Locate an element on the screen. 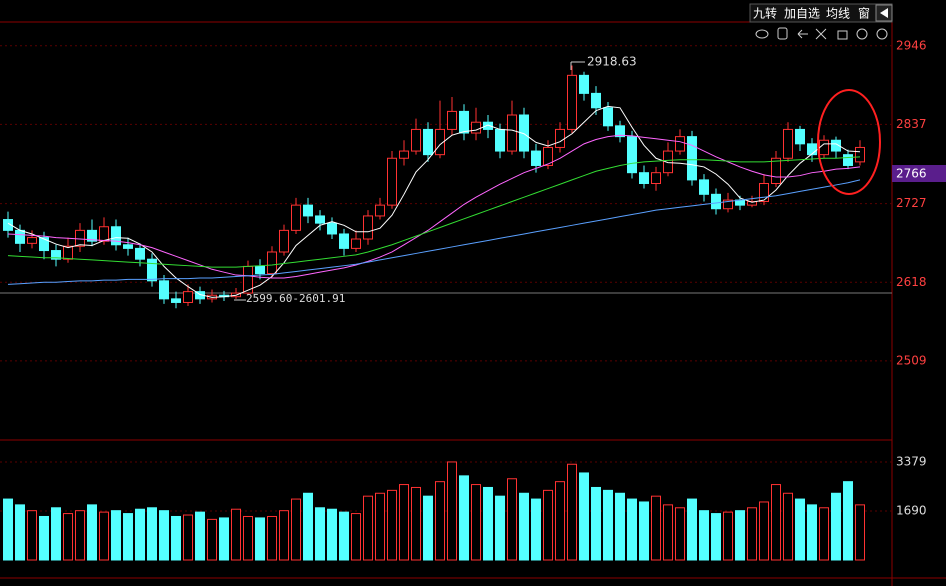 This screenshot has width=946, height=586. cut-icon is located at coordinates (821, 34).